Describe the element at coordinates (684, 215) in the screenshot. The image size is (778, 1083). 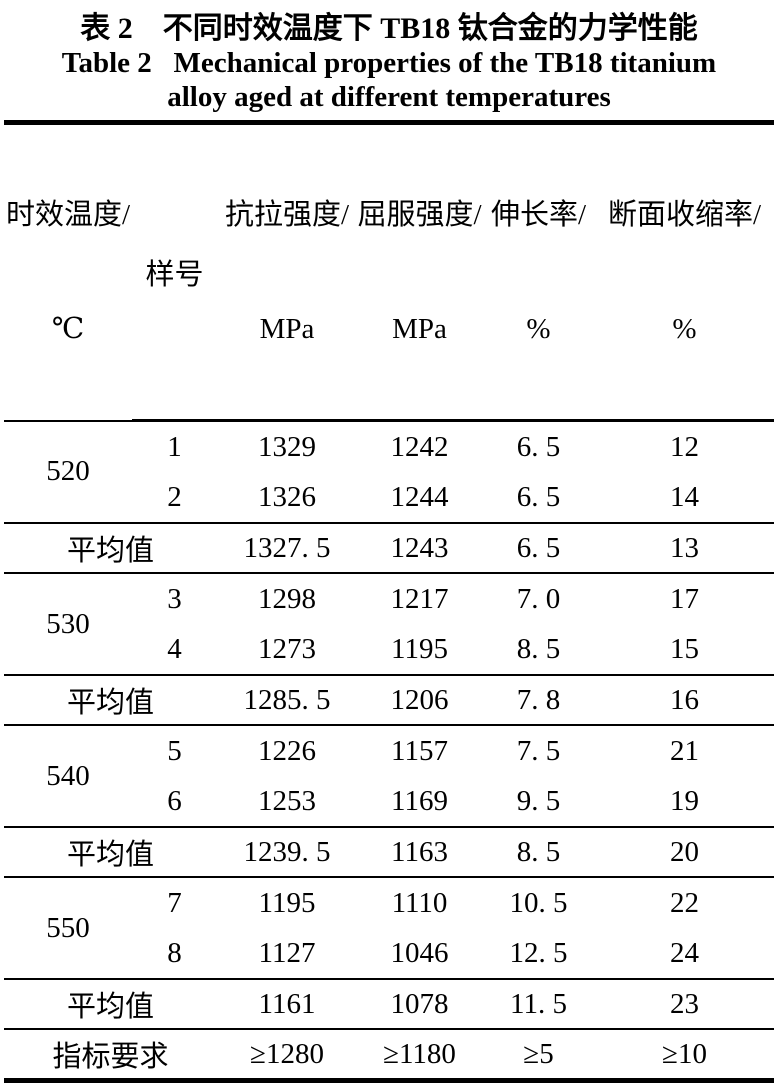
I see `header-reduction-of-area-label: 断面收缩率/` at that location.